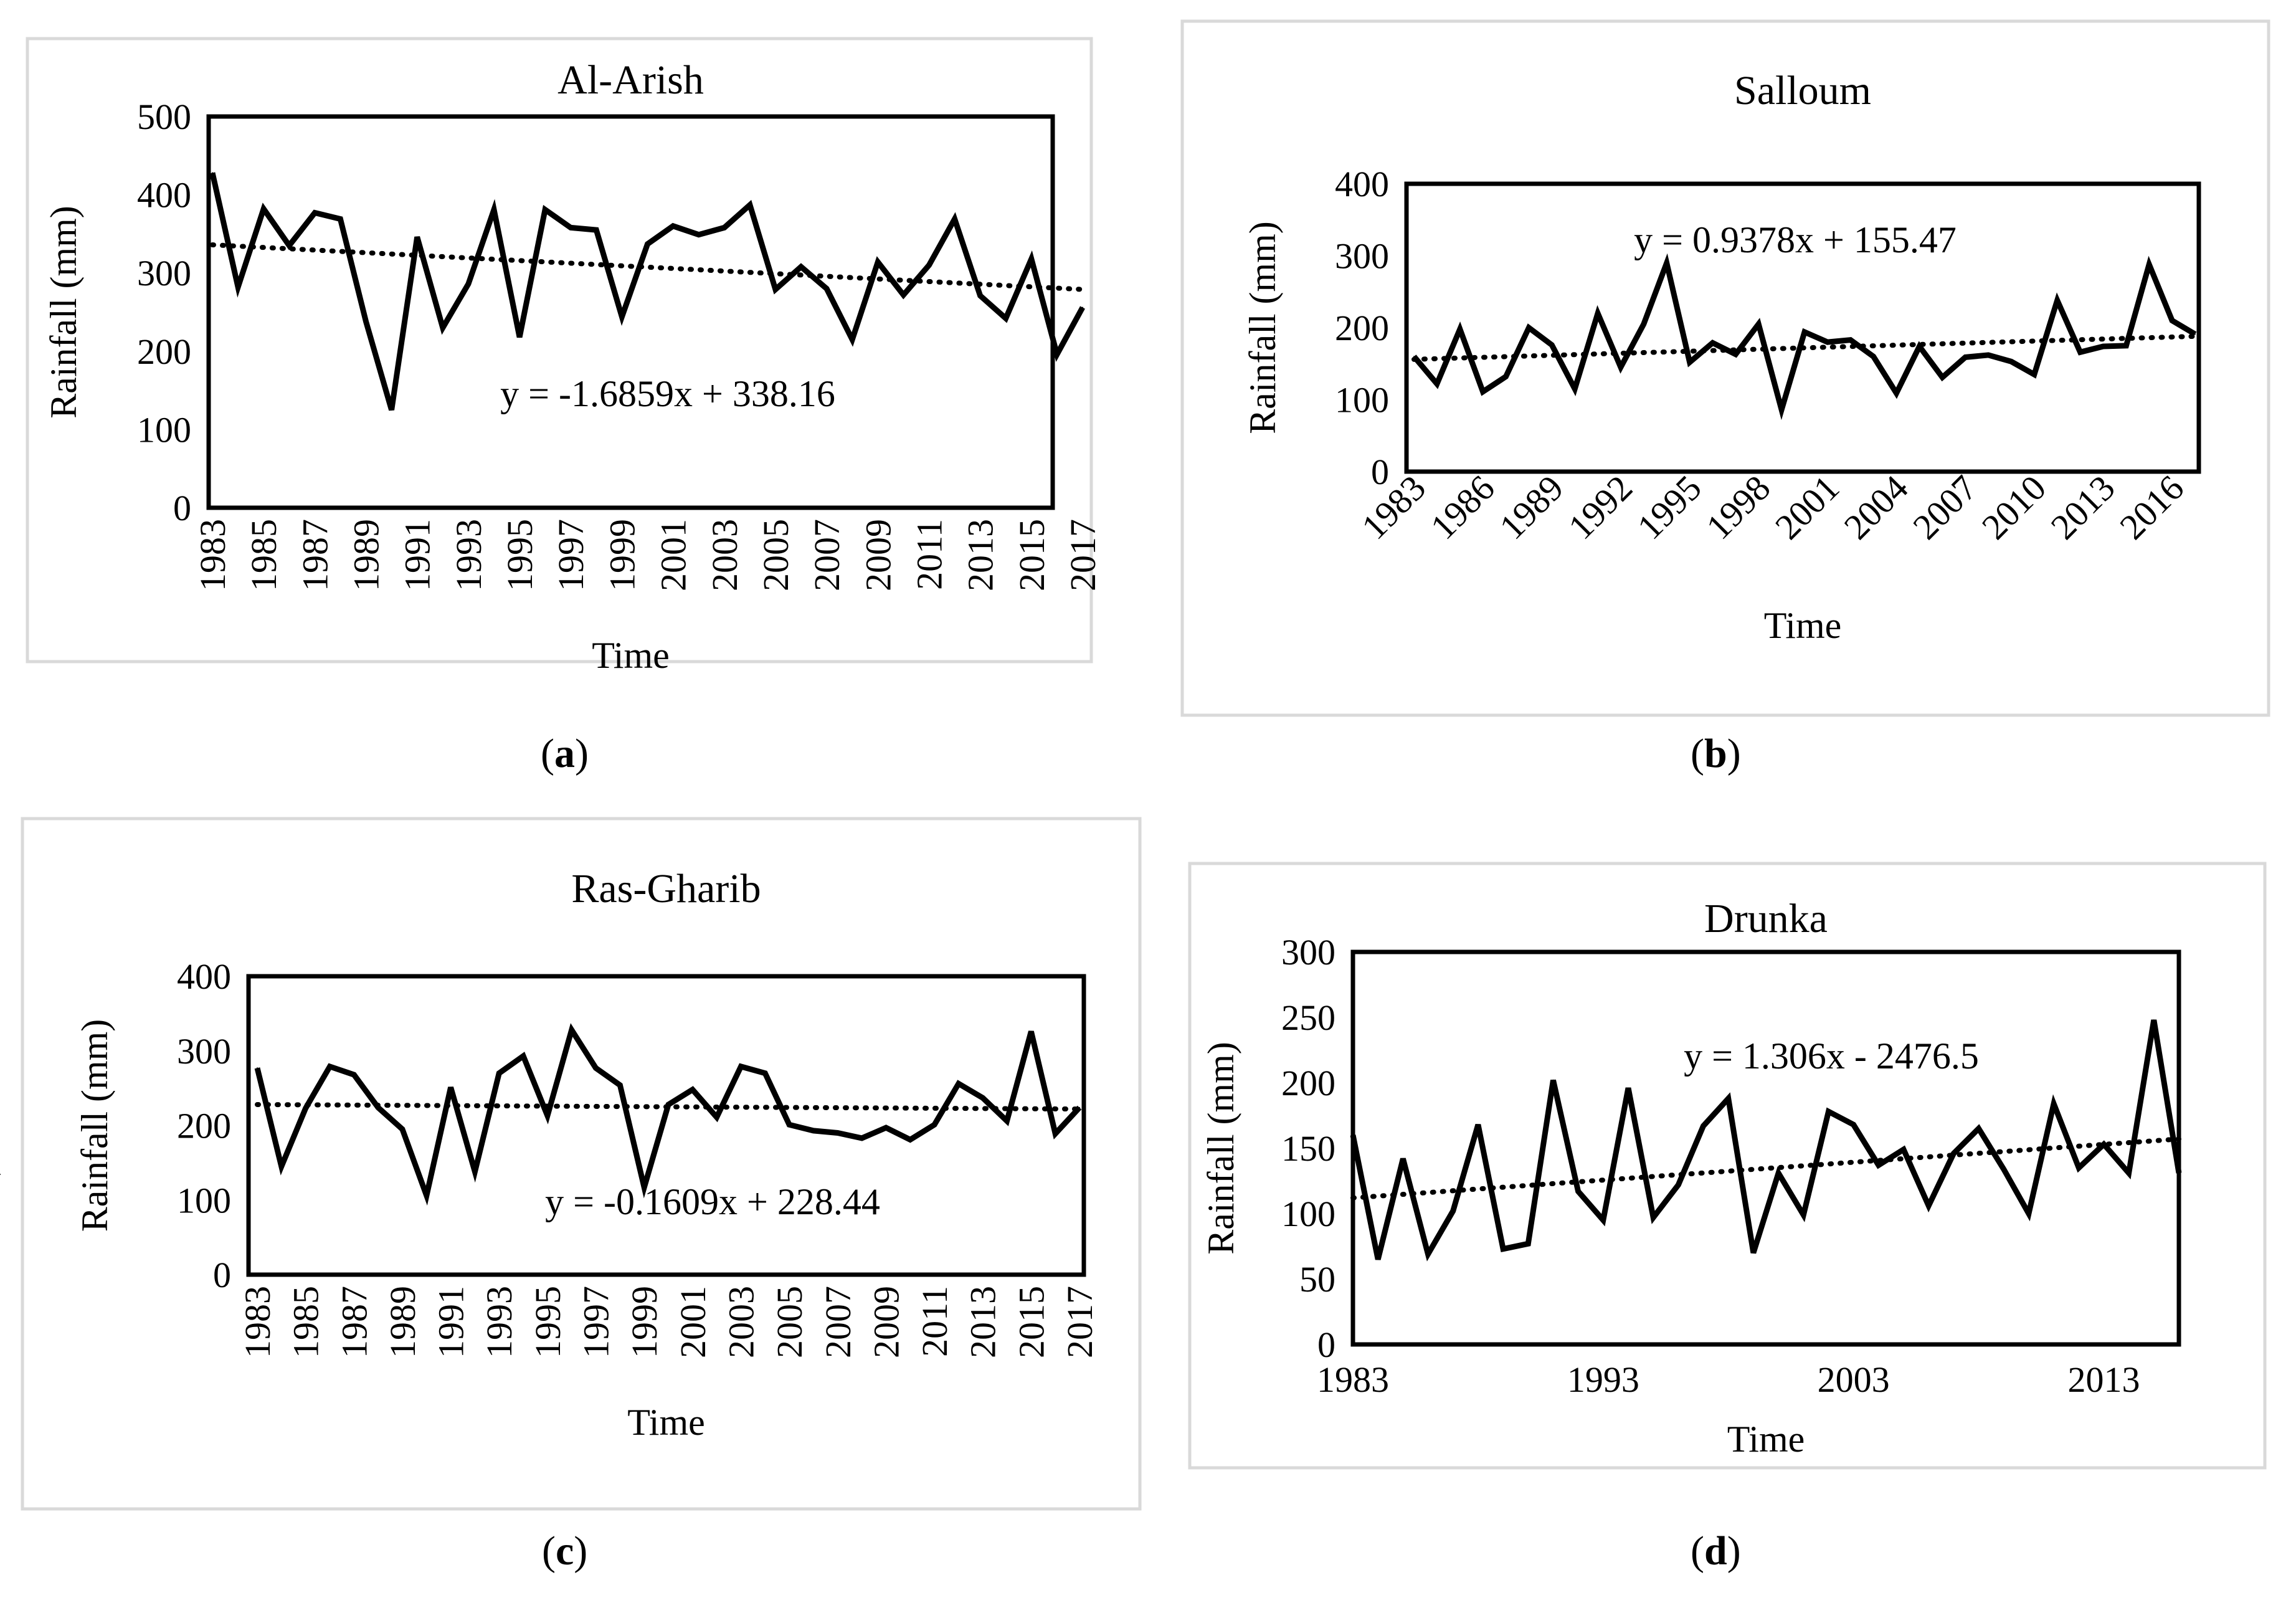  I want to click on x-tick-label: 1997, so click(596, 1322).